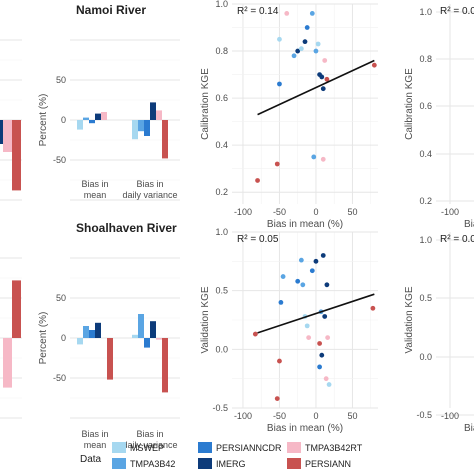 The height and width of the screenshot is (474, 474). Describe the element at coordinates (279, 212) in the screenshot. I see `x-tick-label: -50` at that location.